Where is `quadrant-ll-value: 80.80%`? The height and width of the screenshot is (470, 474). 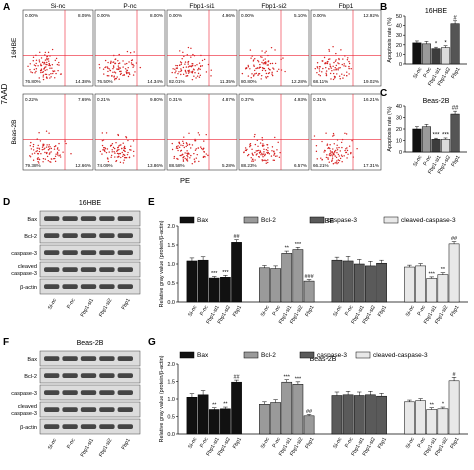 quadrant-ll-value: 80.80% is located at coordinates (249, 81).